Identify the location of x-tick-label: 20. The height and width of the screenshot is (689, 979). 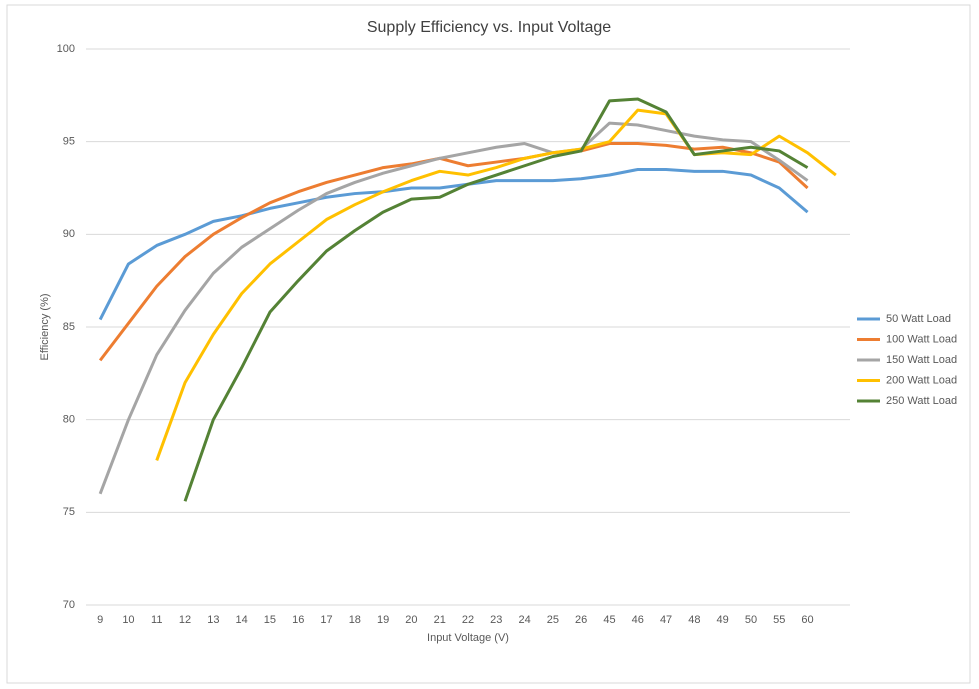
(411, 620).